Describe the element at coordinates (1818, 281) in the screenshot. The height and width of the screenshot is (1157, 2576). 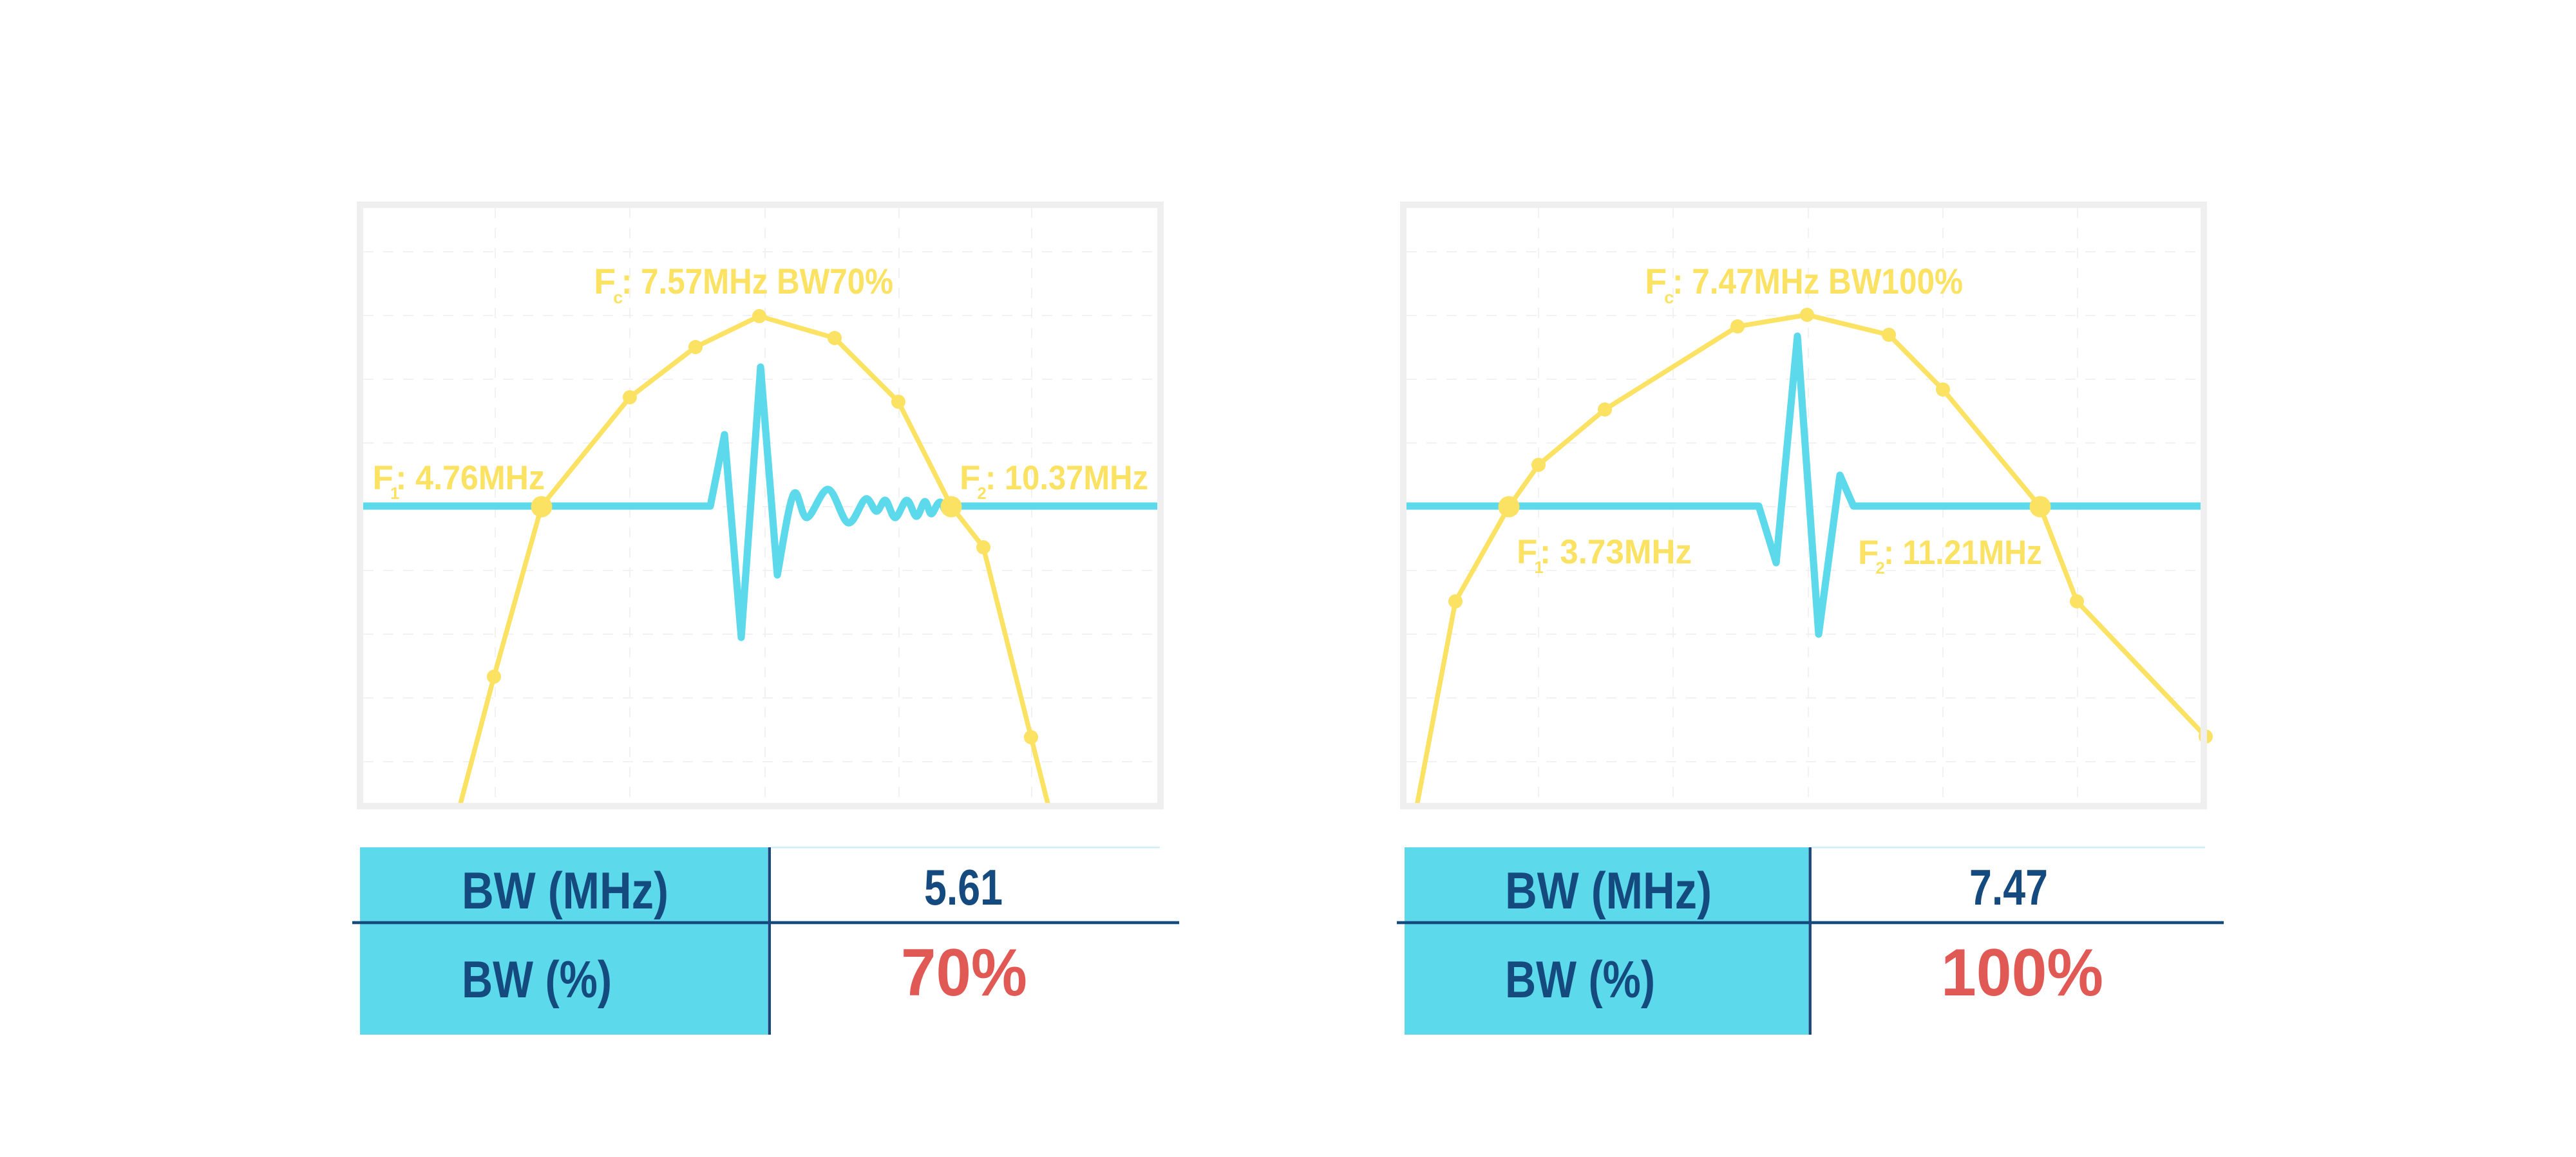
I see `svg-text:: 7.47MHz BW100%: : 7.47MHz BW100%` at that location.